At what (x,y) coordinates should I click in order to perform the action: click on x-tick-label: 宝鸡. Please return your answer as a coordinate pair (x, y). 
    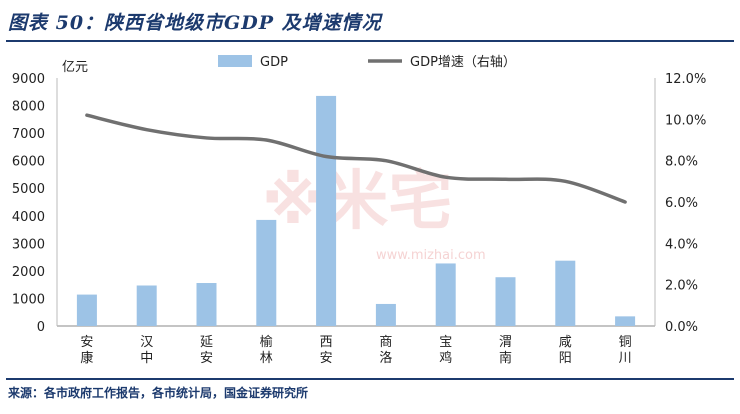
    Looking at the image, I should click on (445, 350).